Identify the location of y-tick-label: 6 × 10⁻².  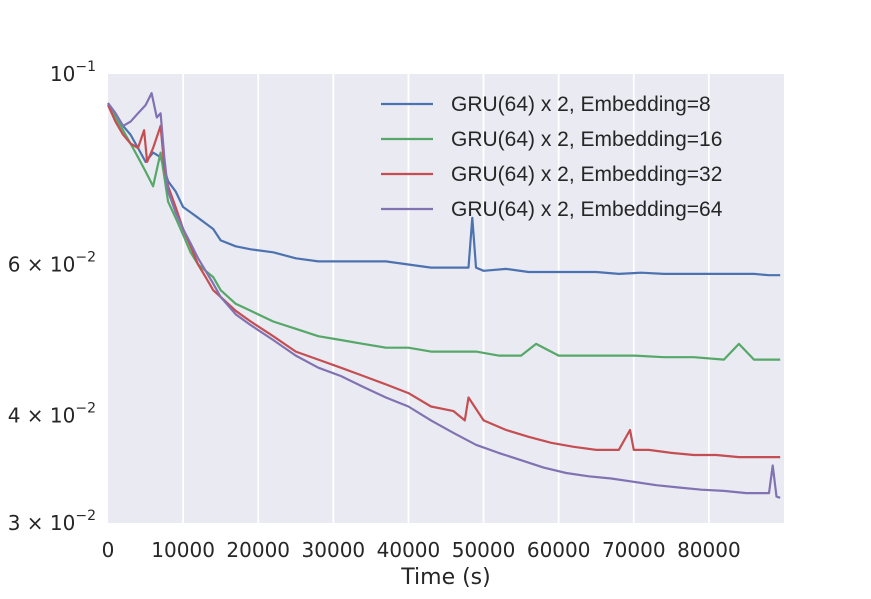
(52, 263).